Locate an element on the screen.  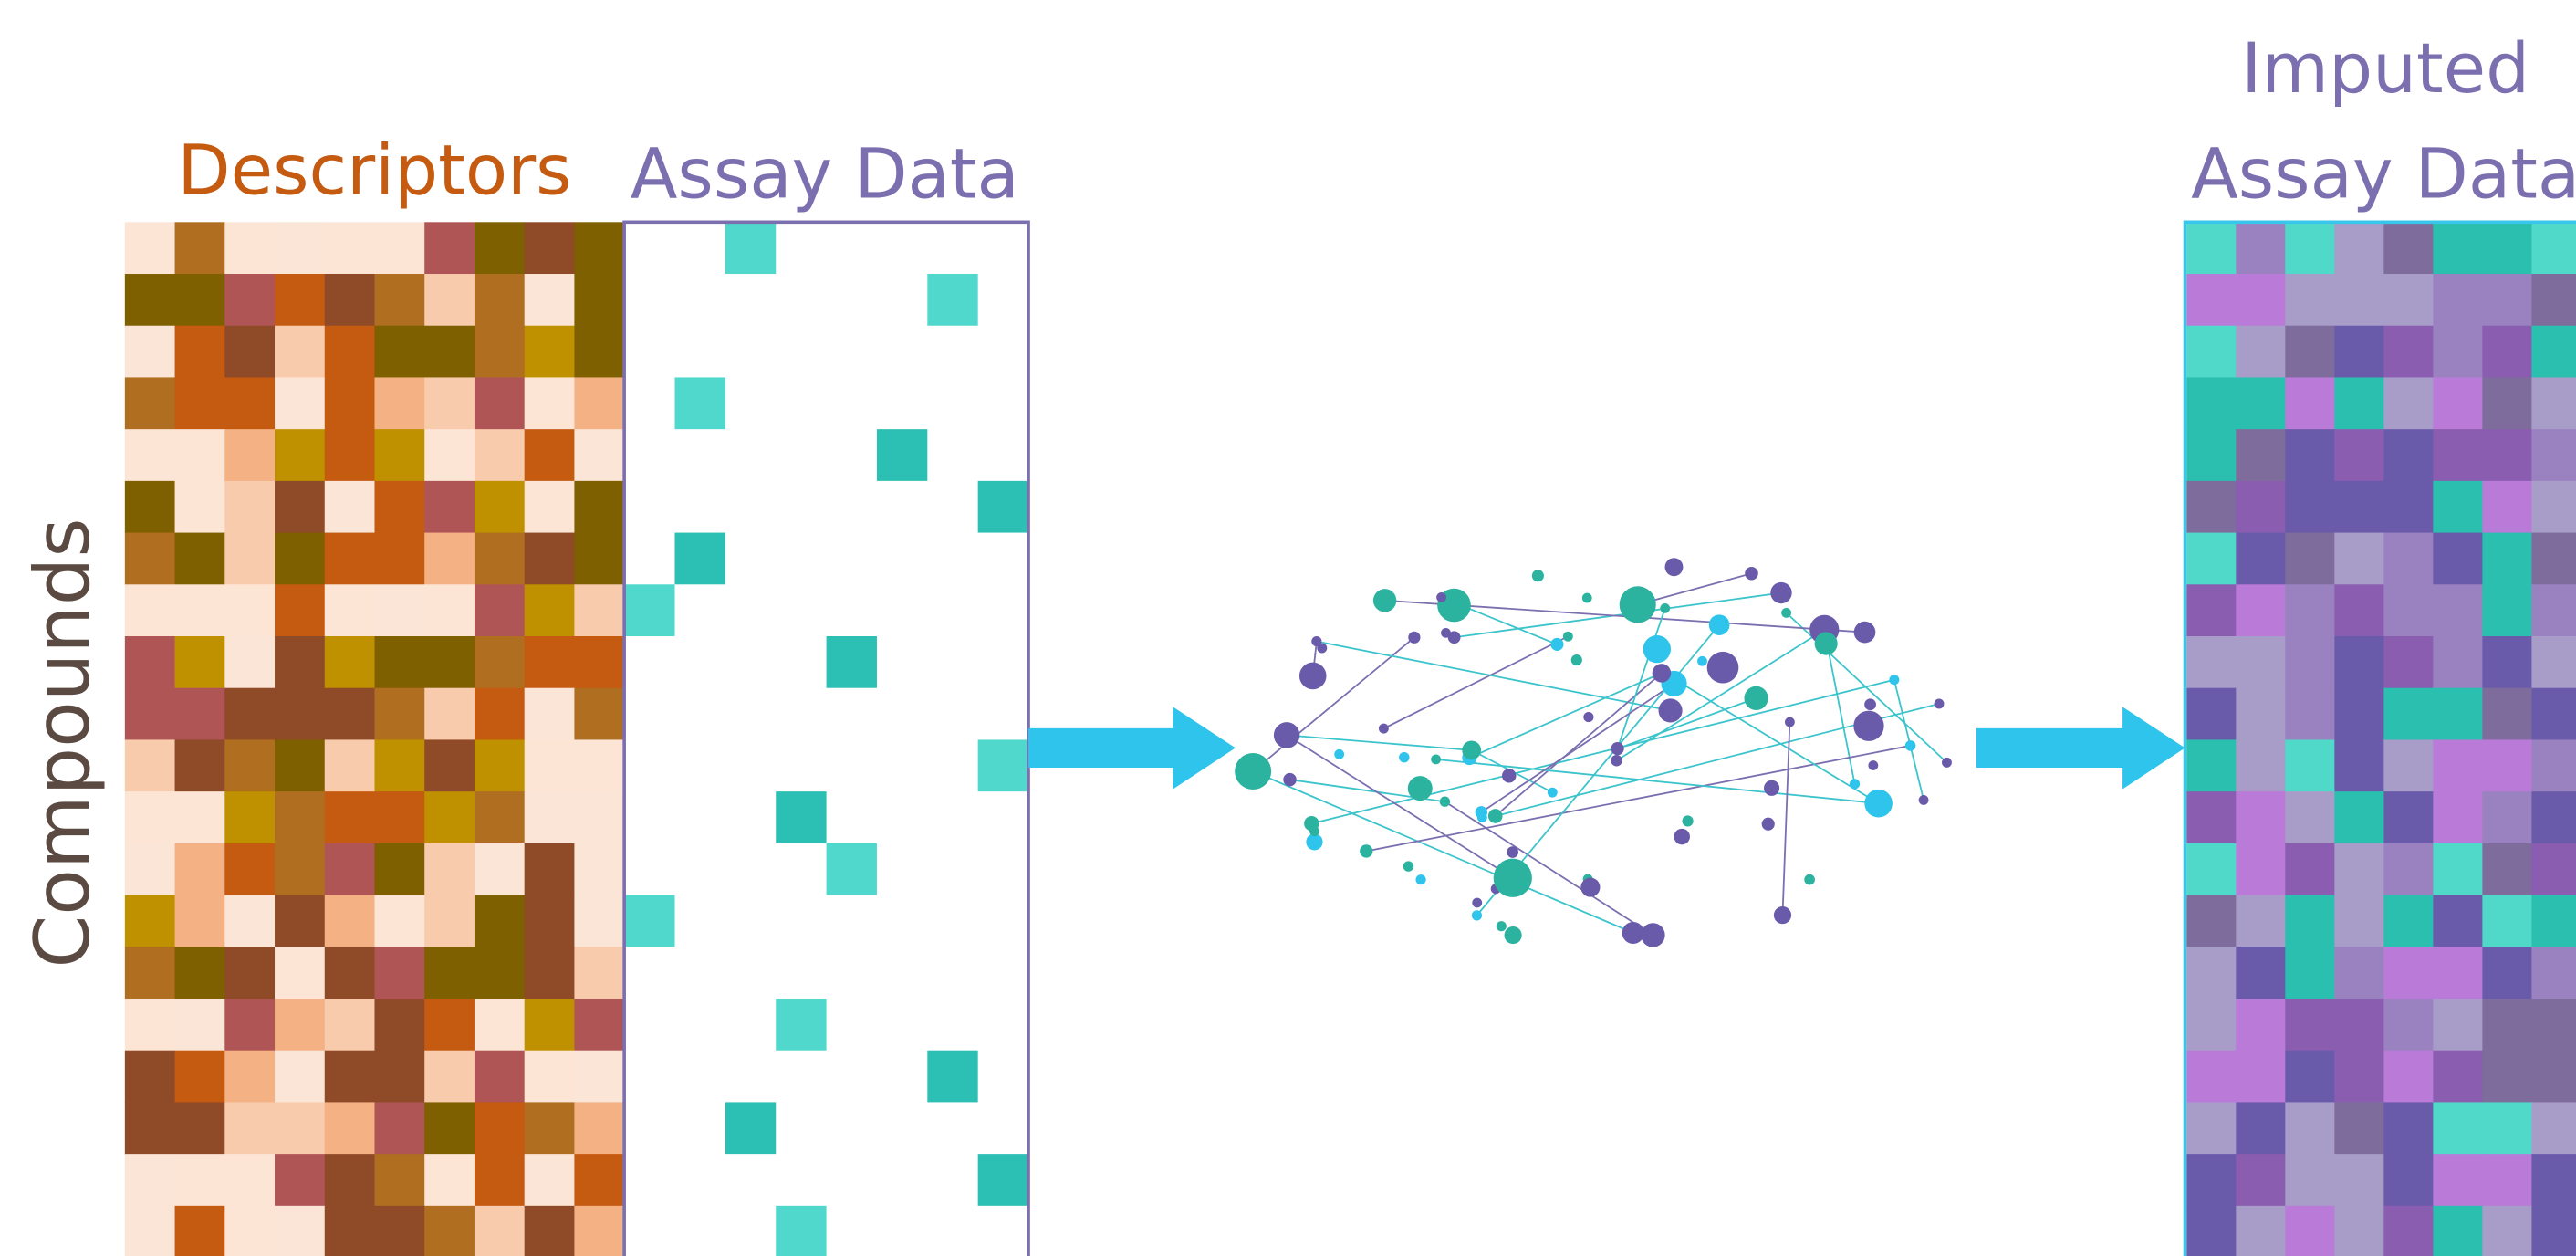
imputed-label: Imputed is located at coordinates (2385, 68).